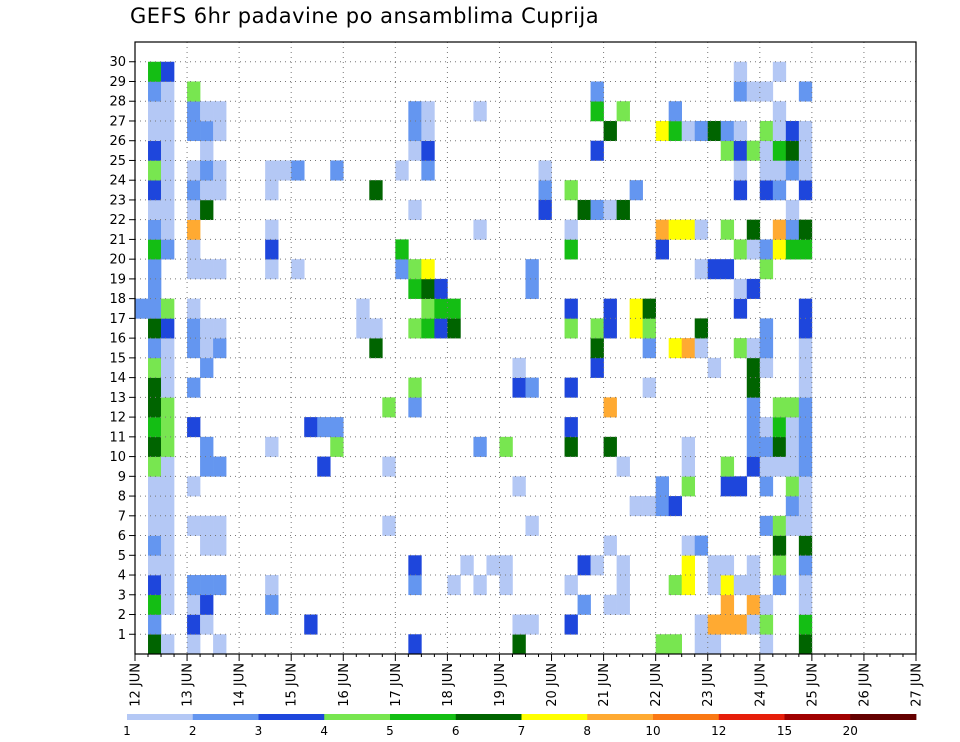 This screenshot has height=742, width=960. What do you see at coordinates (396, 685) in the screenshot?
I see `x-tick-label: 17 JUN` at bounding box center [396, 685].